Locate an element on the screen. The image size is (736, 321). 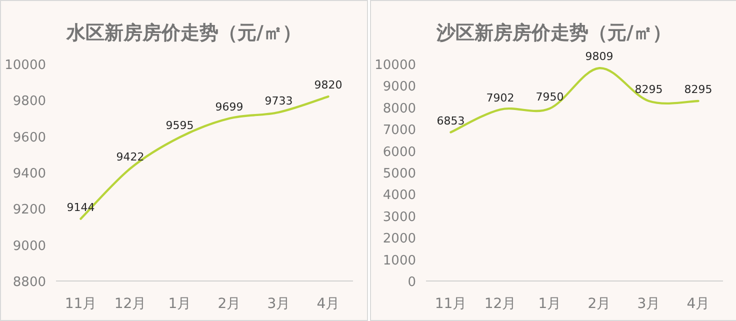
y-tick-label: 9400 is located at coordinates (29, 174).